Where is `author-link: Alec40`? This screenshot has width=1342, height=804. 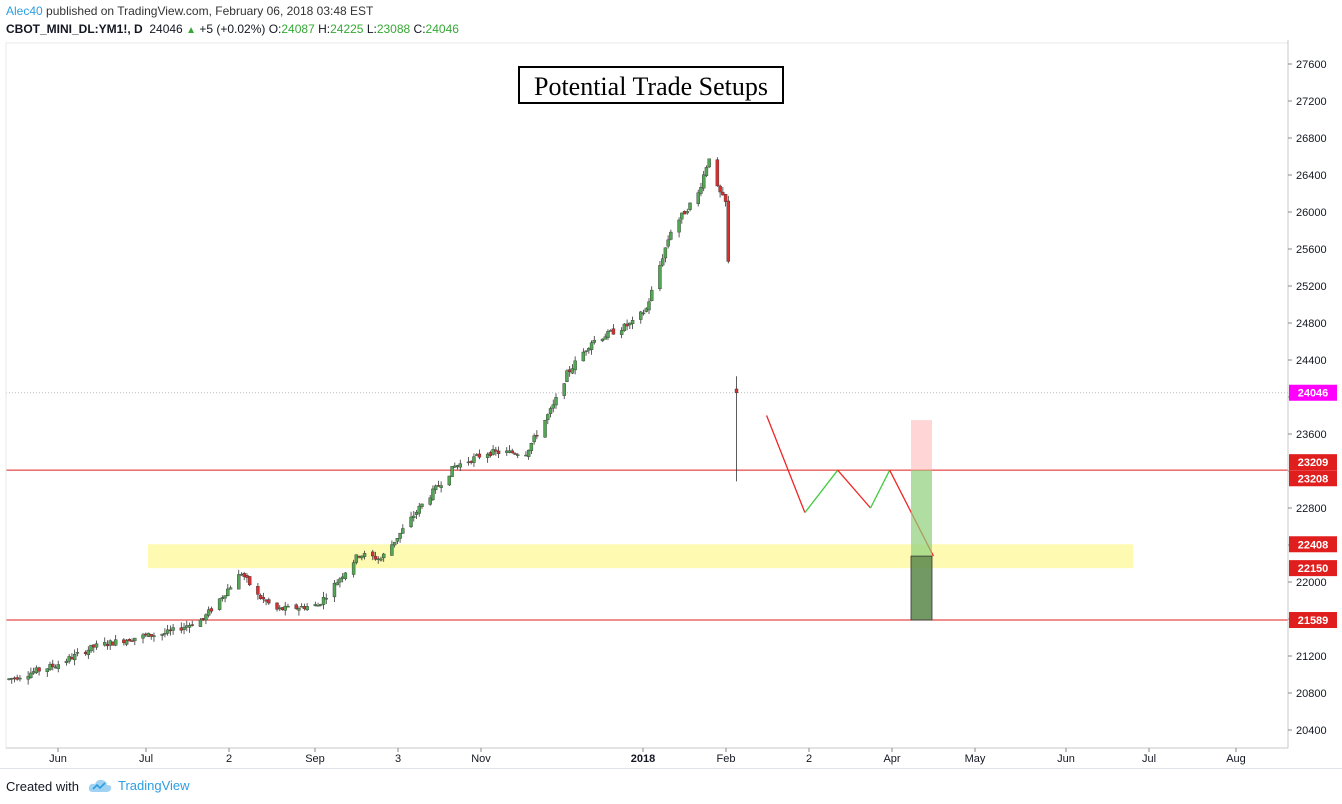
author-link: Alec40 is located at coordinates (24, 11).